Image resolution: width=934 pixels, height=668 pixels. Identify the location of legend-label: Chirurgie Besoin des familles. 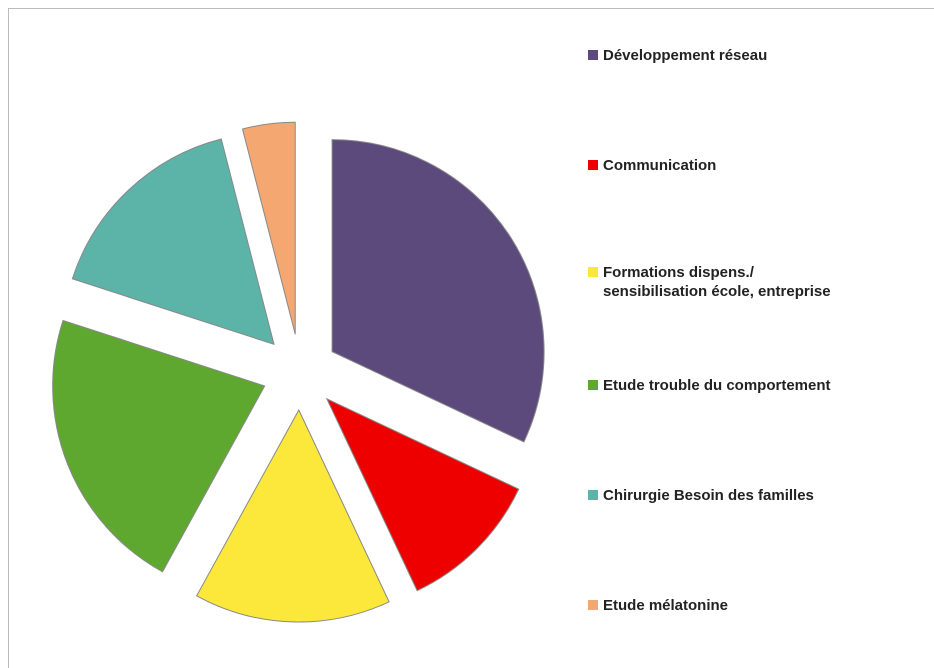
(708, 495).